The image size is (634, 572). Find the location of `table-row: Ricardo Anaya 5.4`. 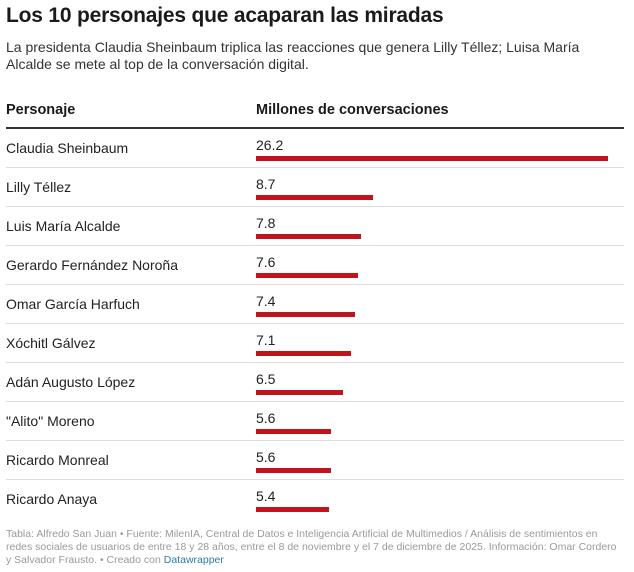

table-row: Ricardo Anaya 5.4 is located at coordinates (315, 499).